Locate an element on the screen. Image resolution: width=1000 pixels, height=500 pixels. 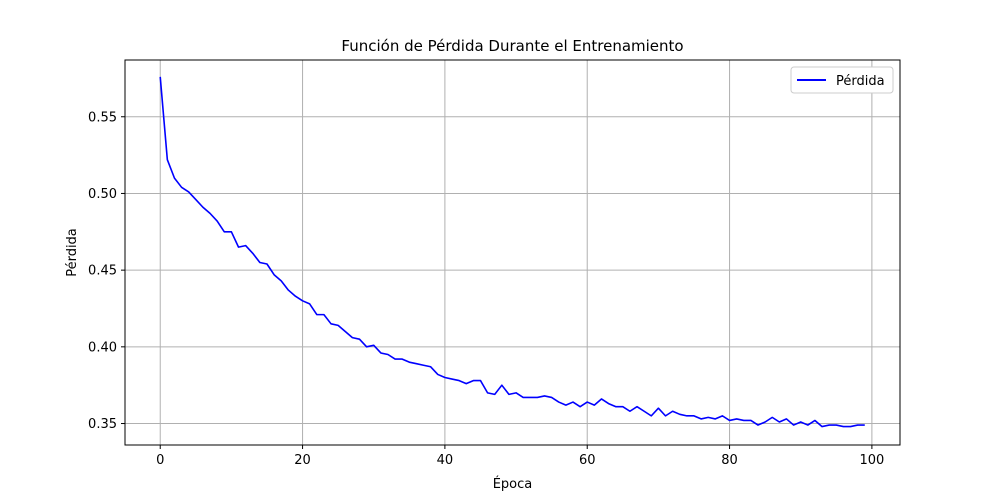
y-tick-label: 0.35 is located at coordinates (102, 424).